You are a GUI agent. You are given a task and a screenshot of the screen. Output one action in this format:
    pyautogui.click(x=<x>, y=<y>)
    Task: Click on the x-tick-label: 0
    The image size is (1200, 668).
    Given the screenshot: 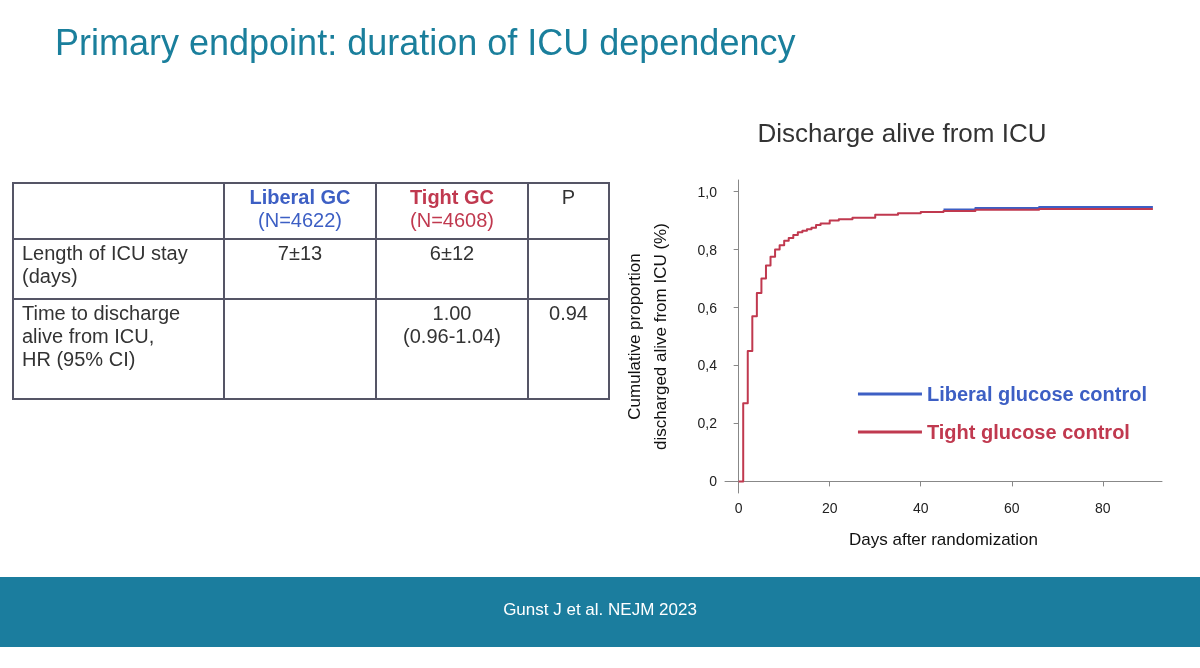 What is the action you would take?
    pyautogui.click(x=738, y=508)
    